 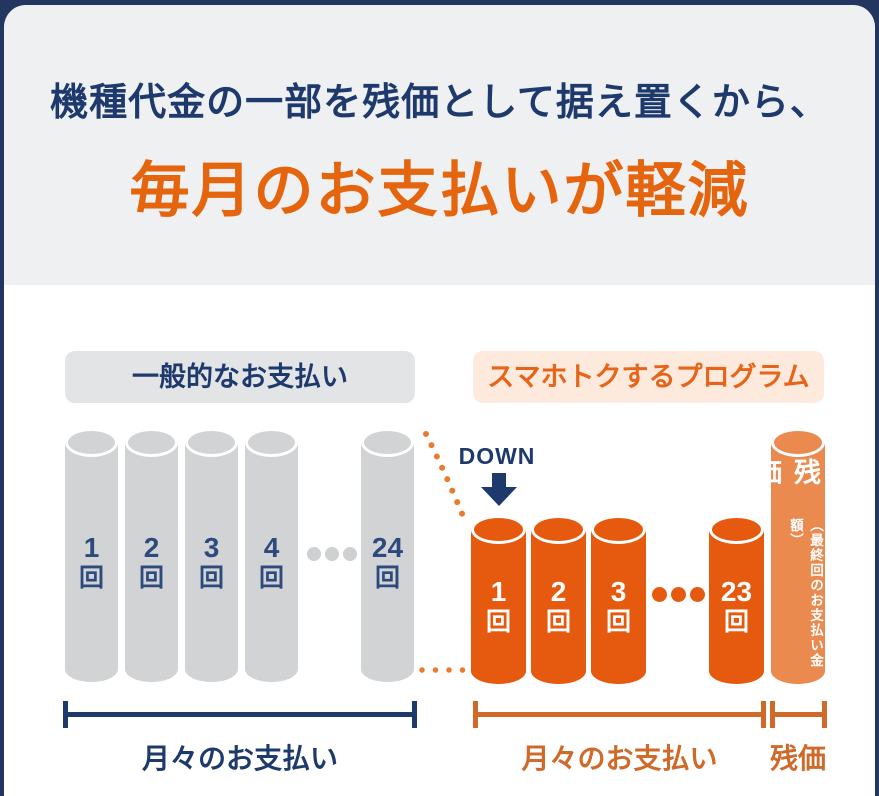 I want to click on program-cylinder-3: 3 回, so click(x=618, y=599).